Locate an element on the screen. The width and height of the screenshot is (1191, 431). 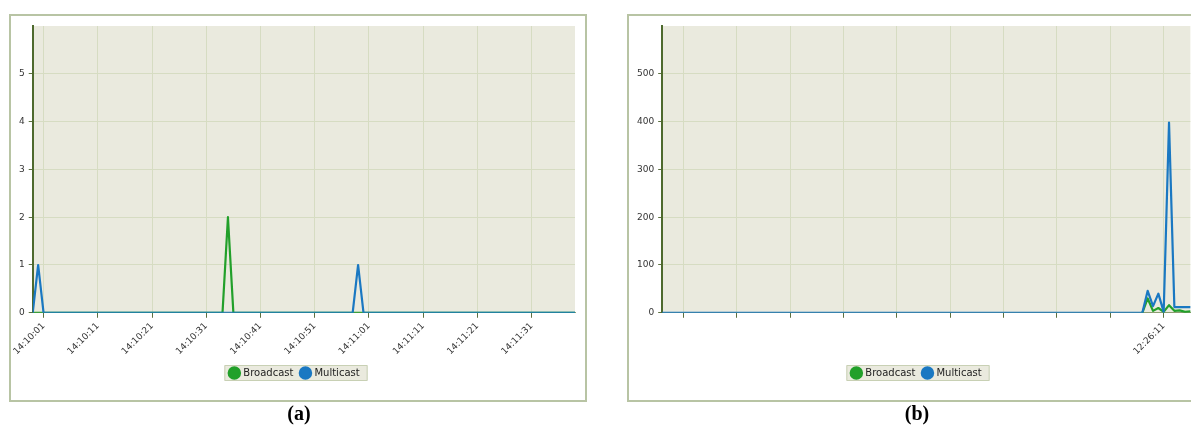
y-tick-label: 1 is located at coordinates (21, 264).